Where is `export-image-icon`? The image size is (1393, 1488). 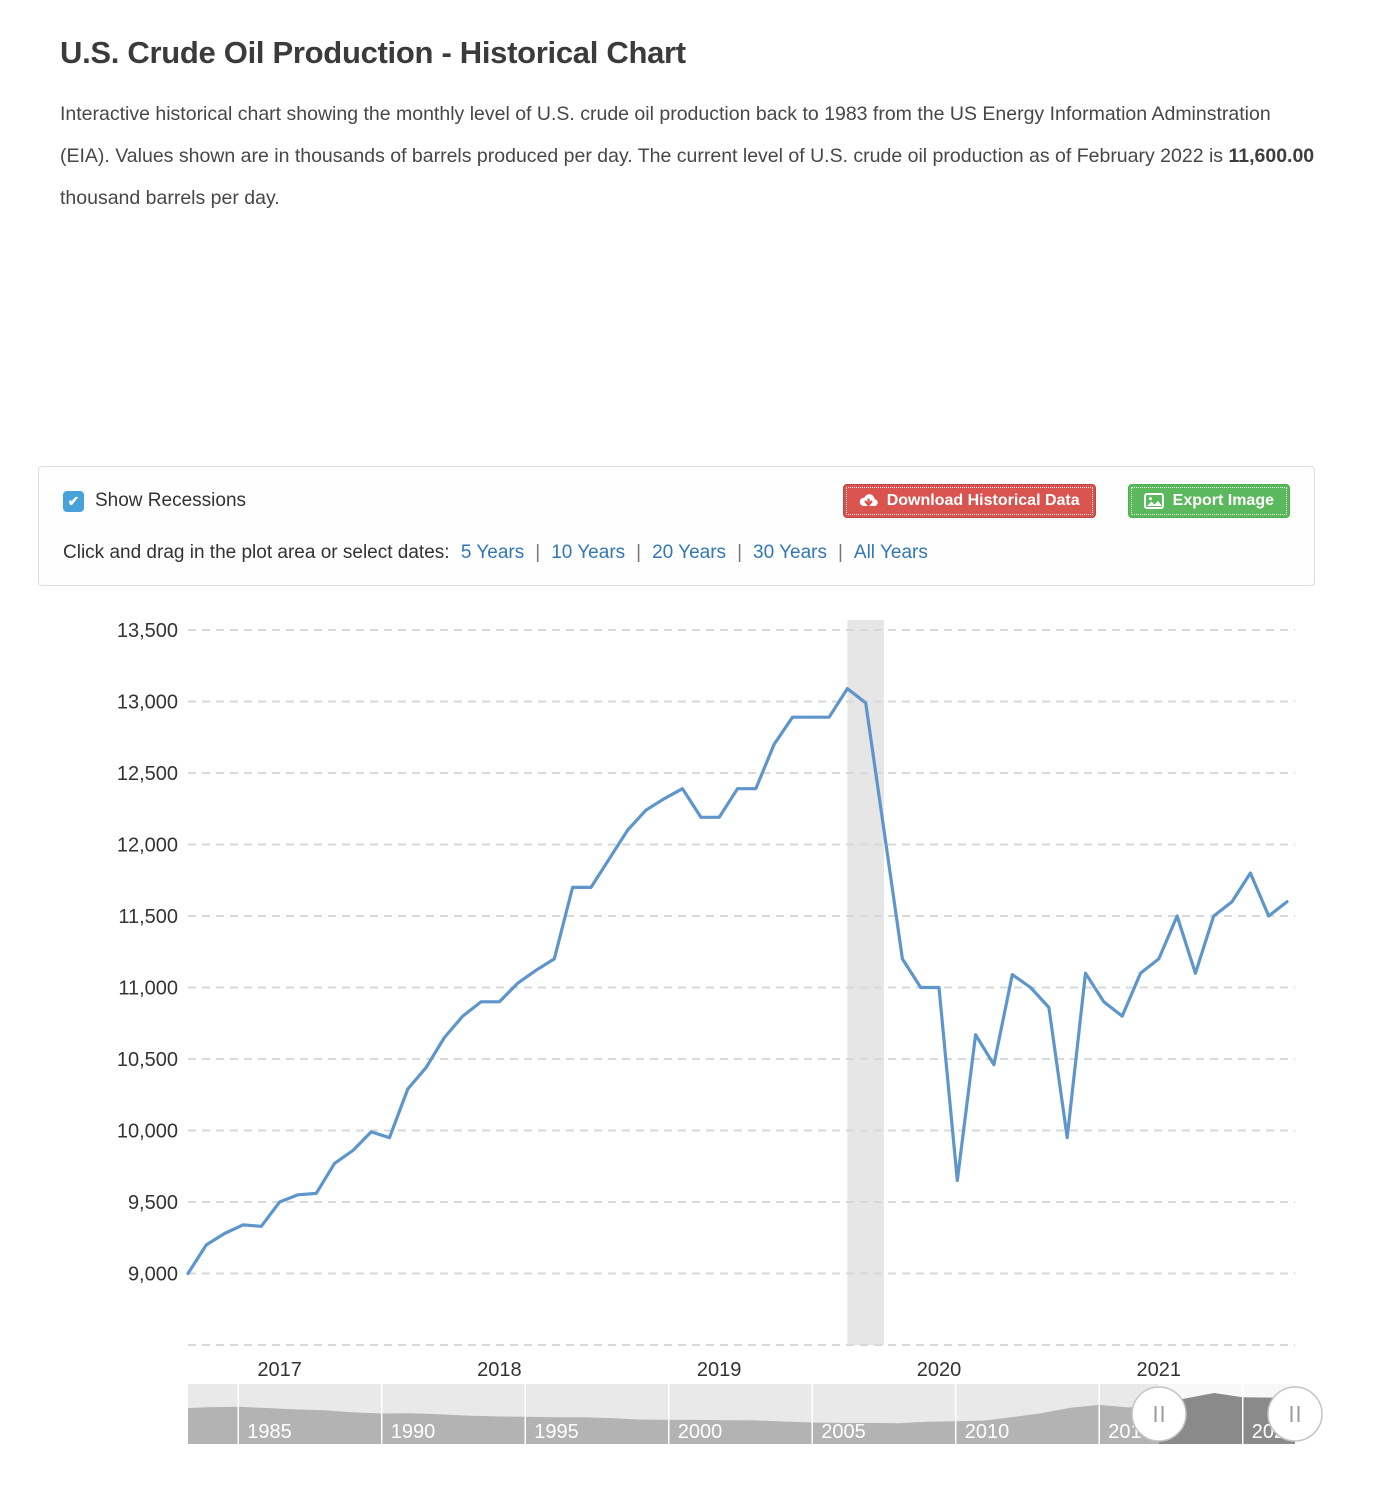
export-image-icon is located at coordinates (1153, 501).